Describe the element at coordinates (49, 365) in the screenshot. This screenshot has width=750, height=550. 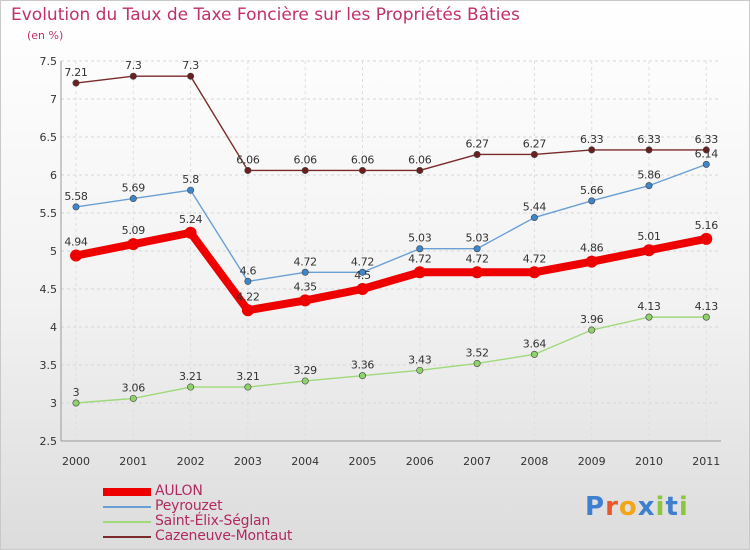
I see `y-tick-label: 3.5` at that location.